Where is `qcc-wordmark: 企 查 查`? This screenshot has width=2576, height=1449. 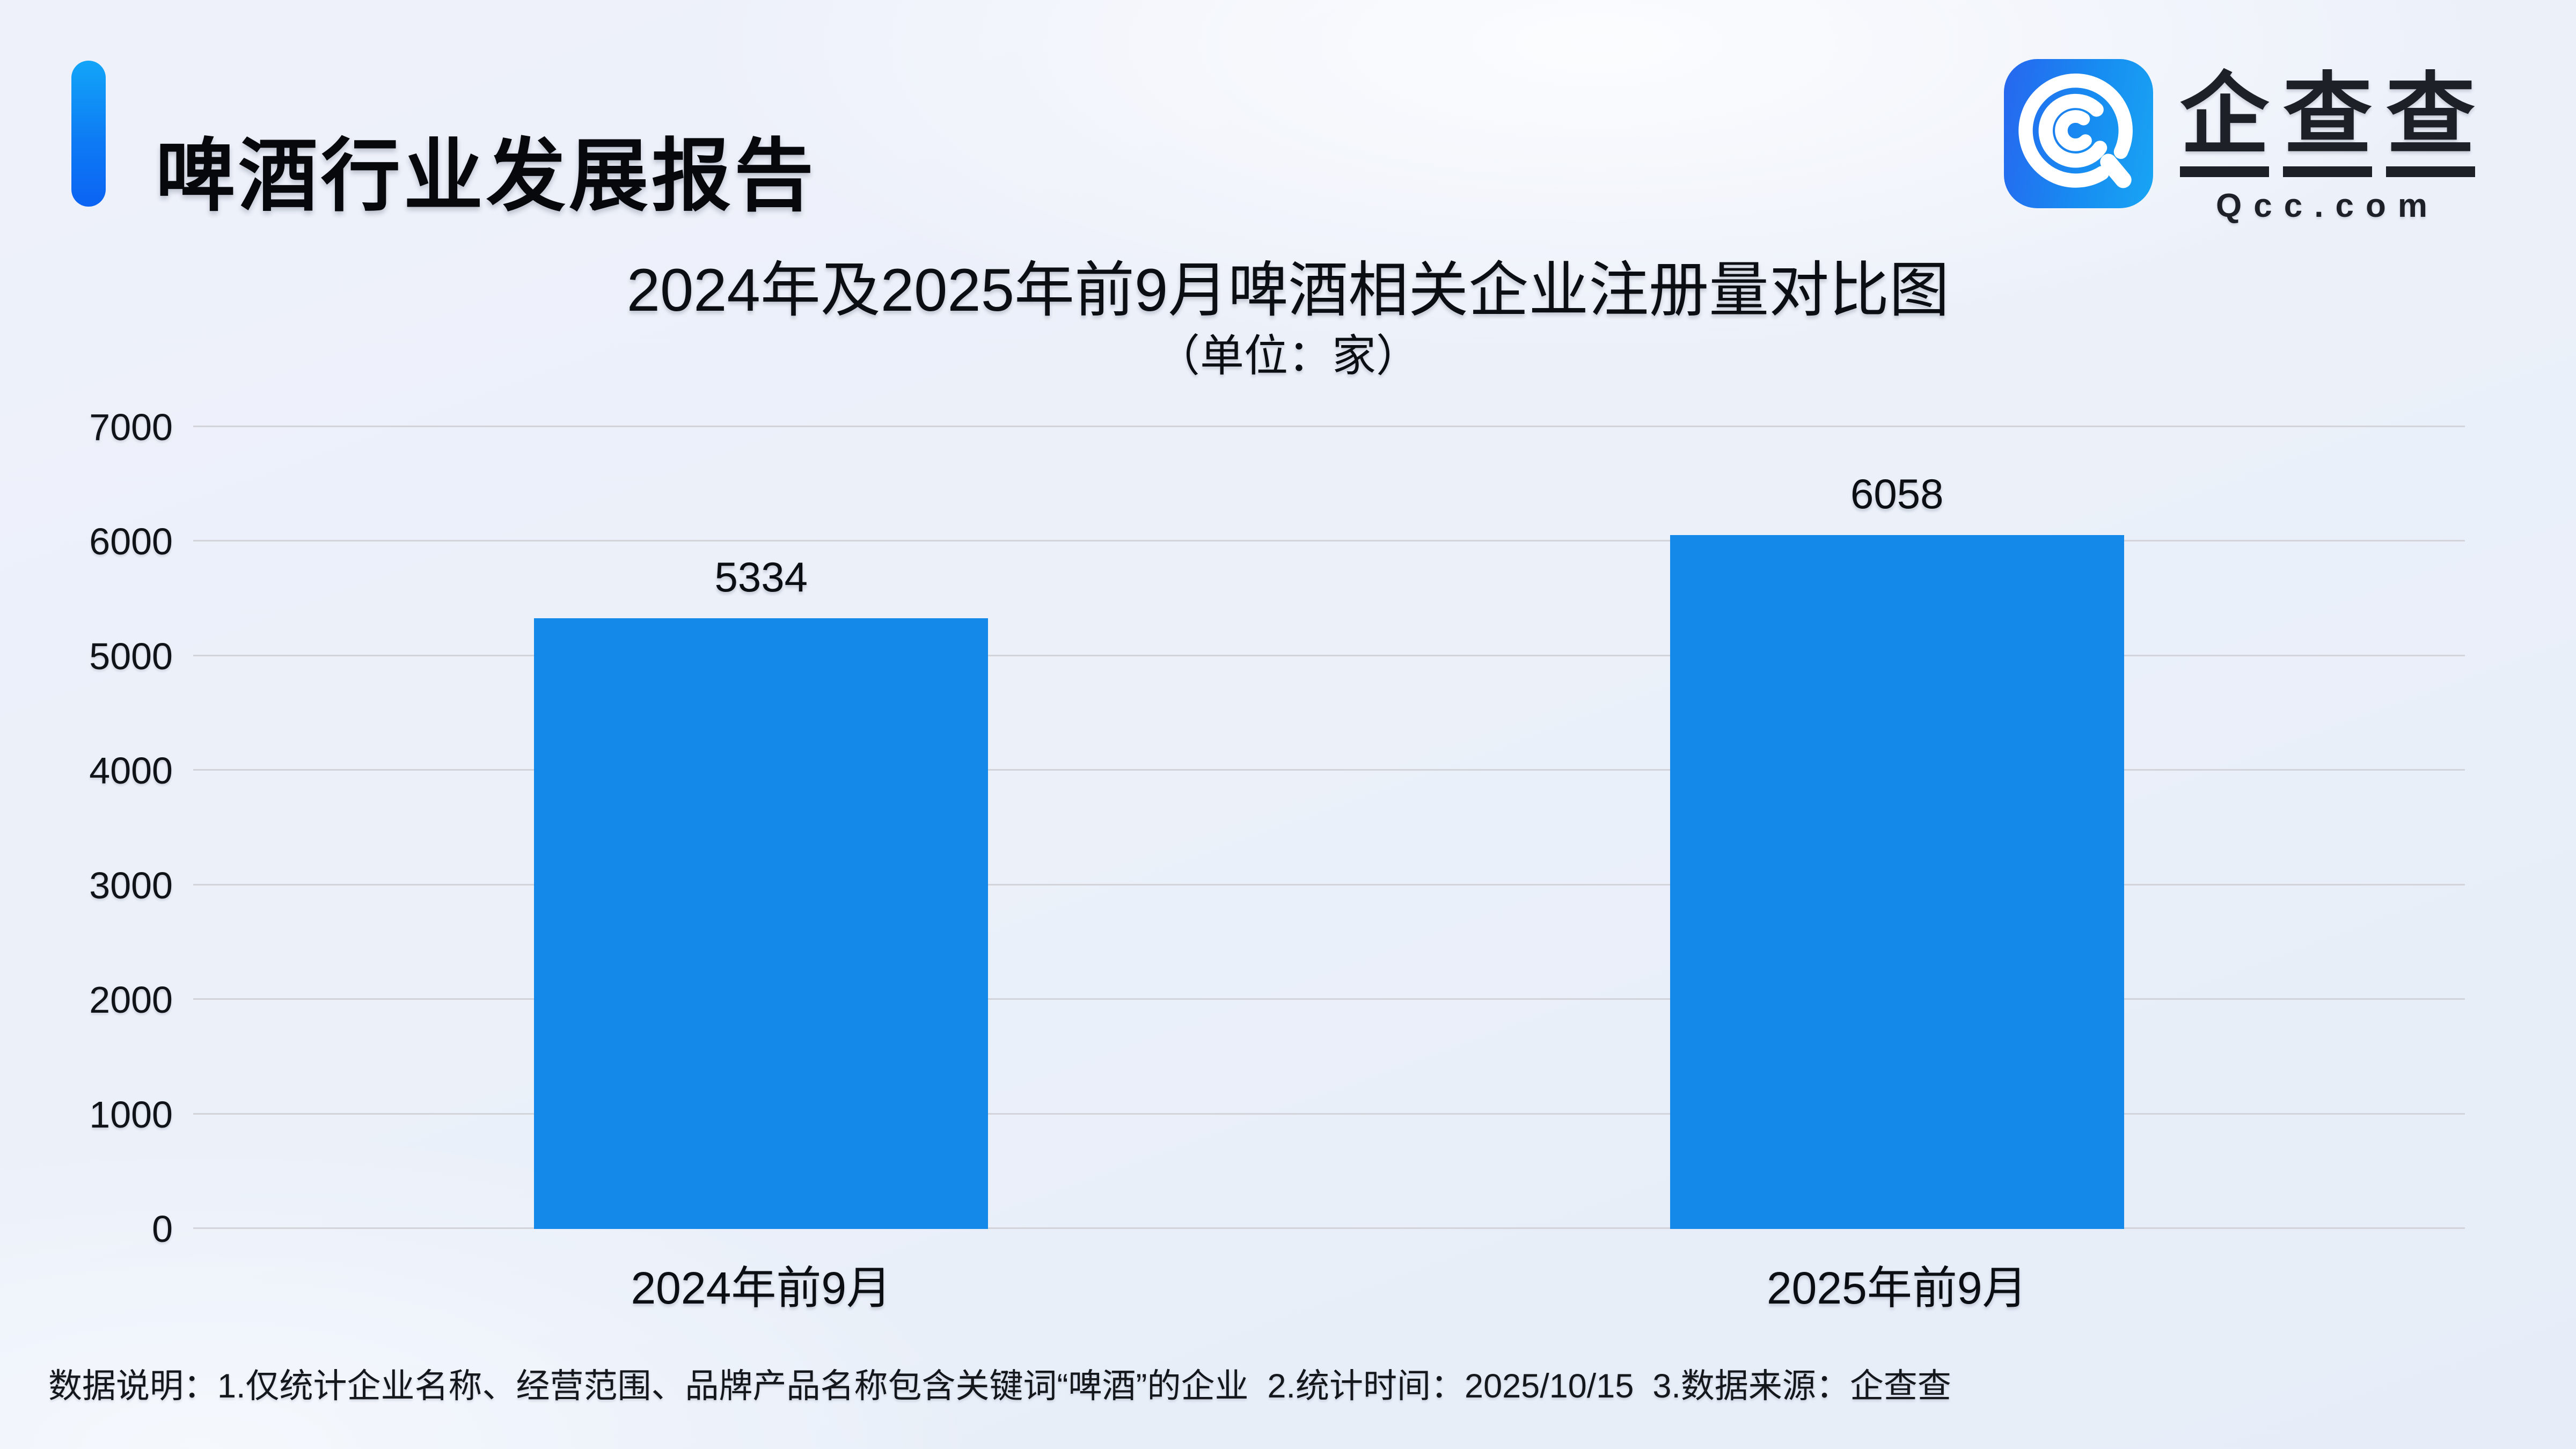
qcc-wordmark: 企 查 查 is located at coordinates (2327, 124).